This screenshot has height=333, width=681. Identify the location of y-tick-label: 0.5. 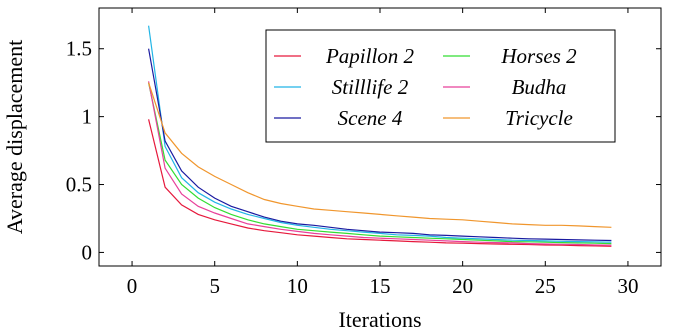
(79, 185).